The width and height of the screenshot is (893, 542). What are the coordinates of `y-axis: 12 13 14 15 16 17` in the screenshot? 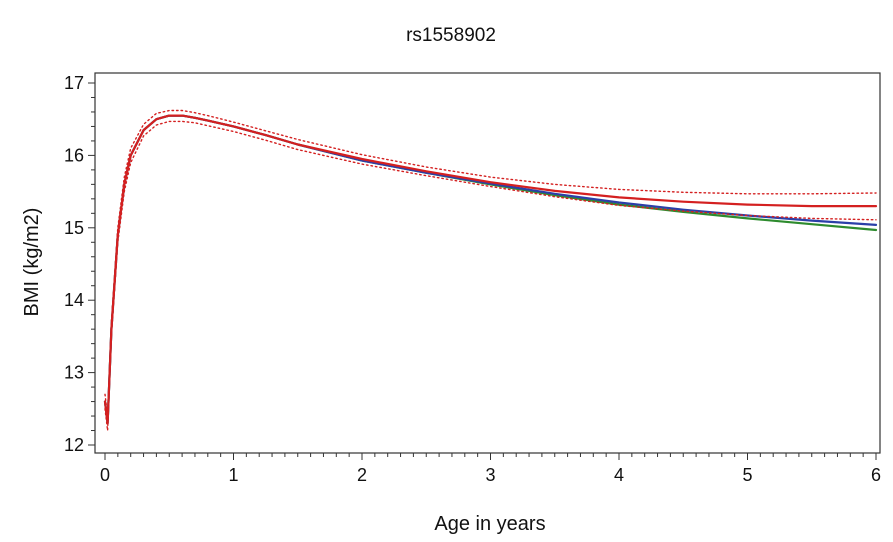 It's located at (79, 264).